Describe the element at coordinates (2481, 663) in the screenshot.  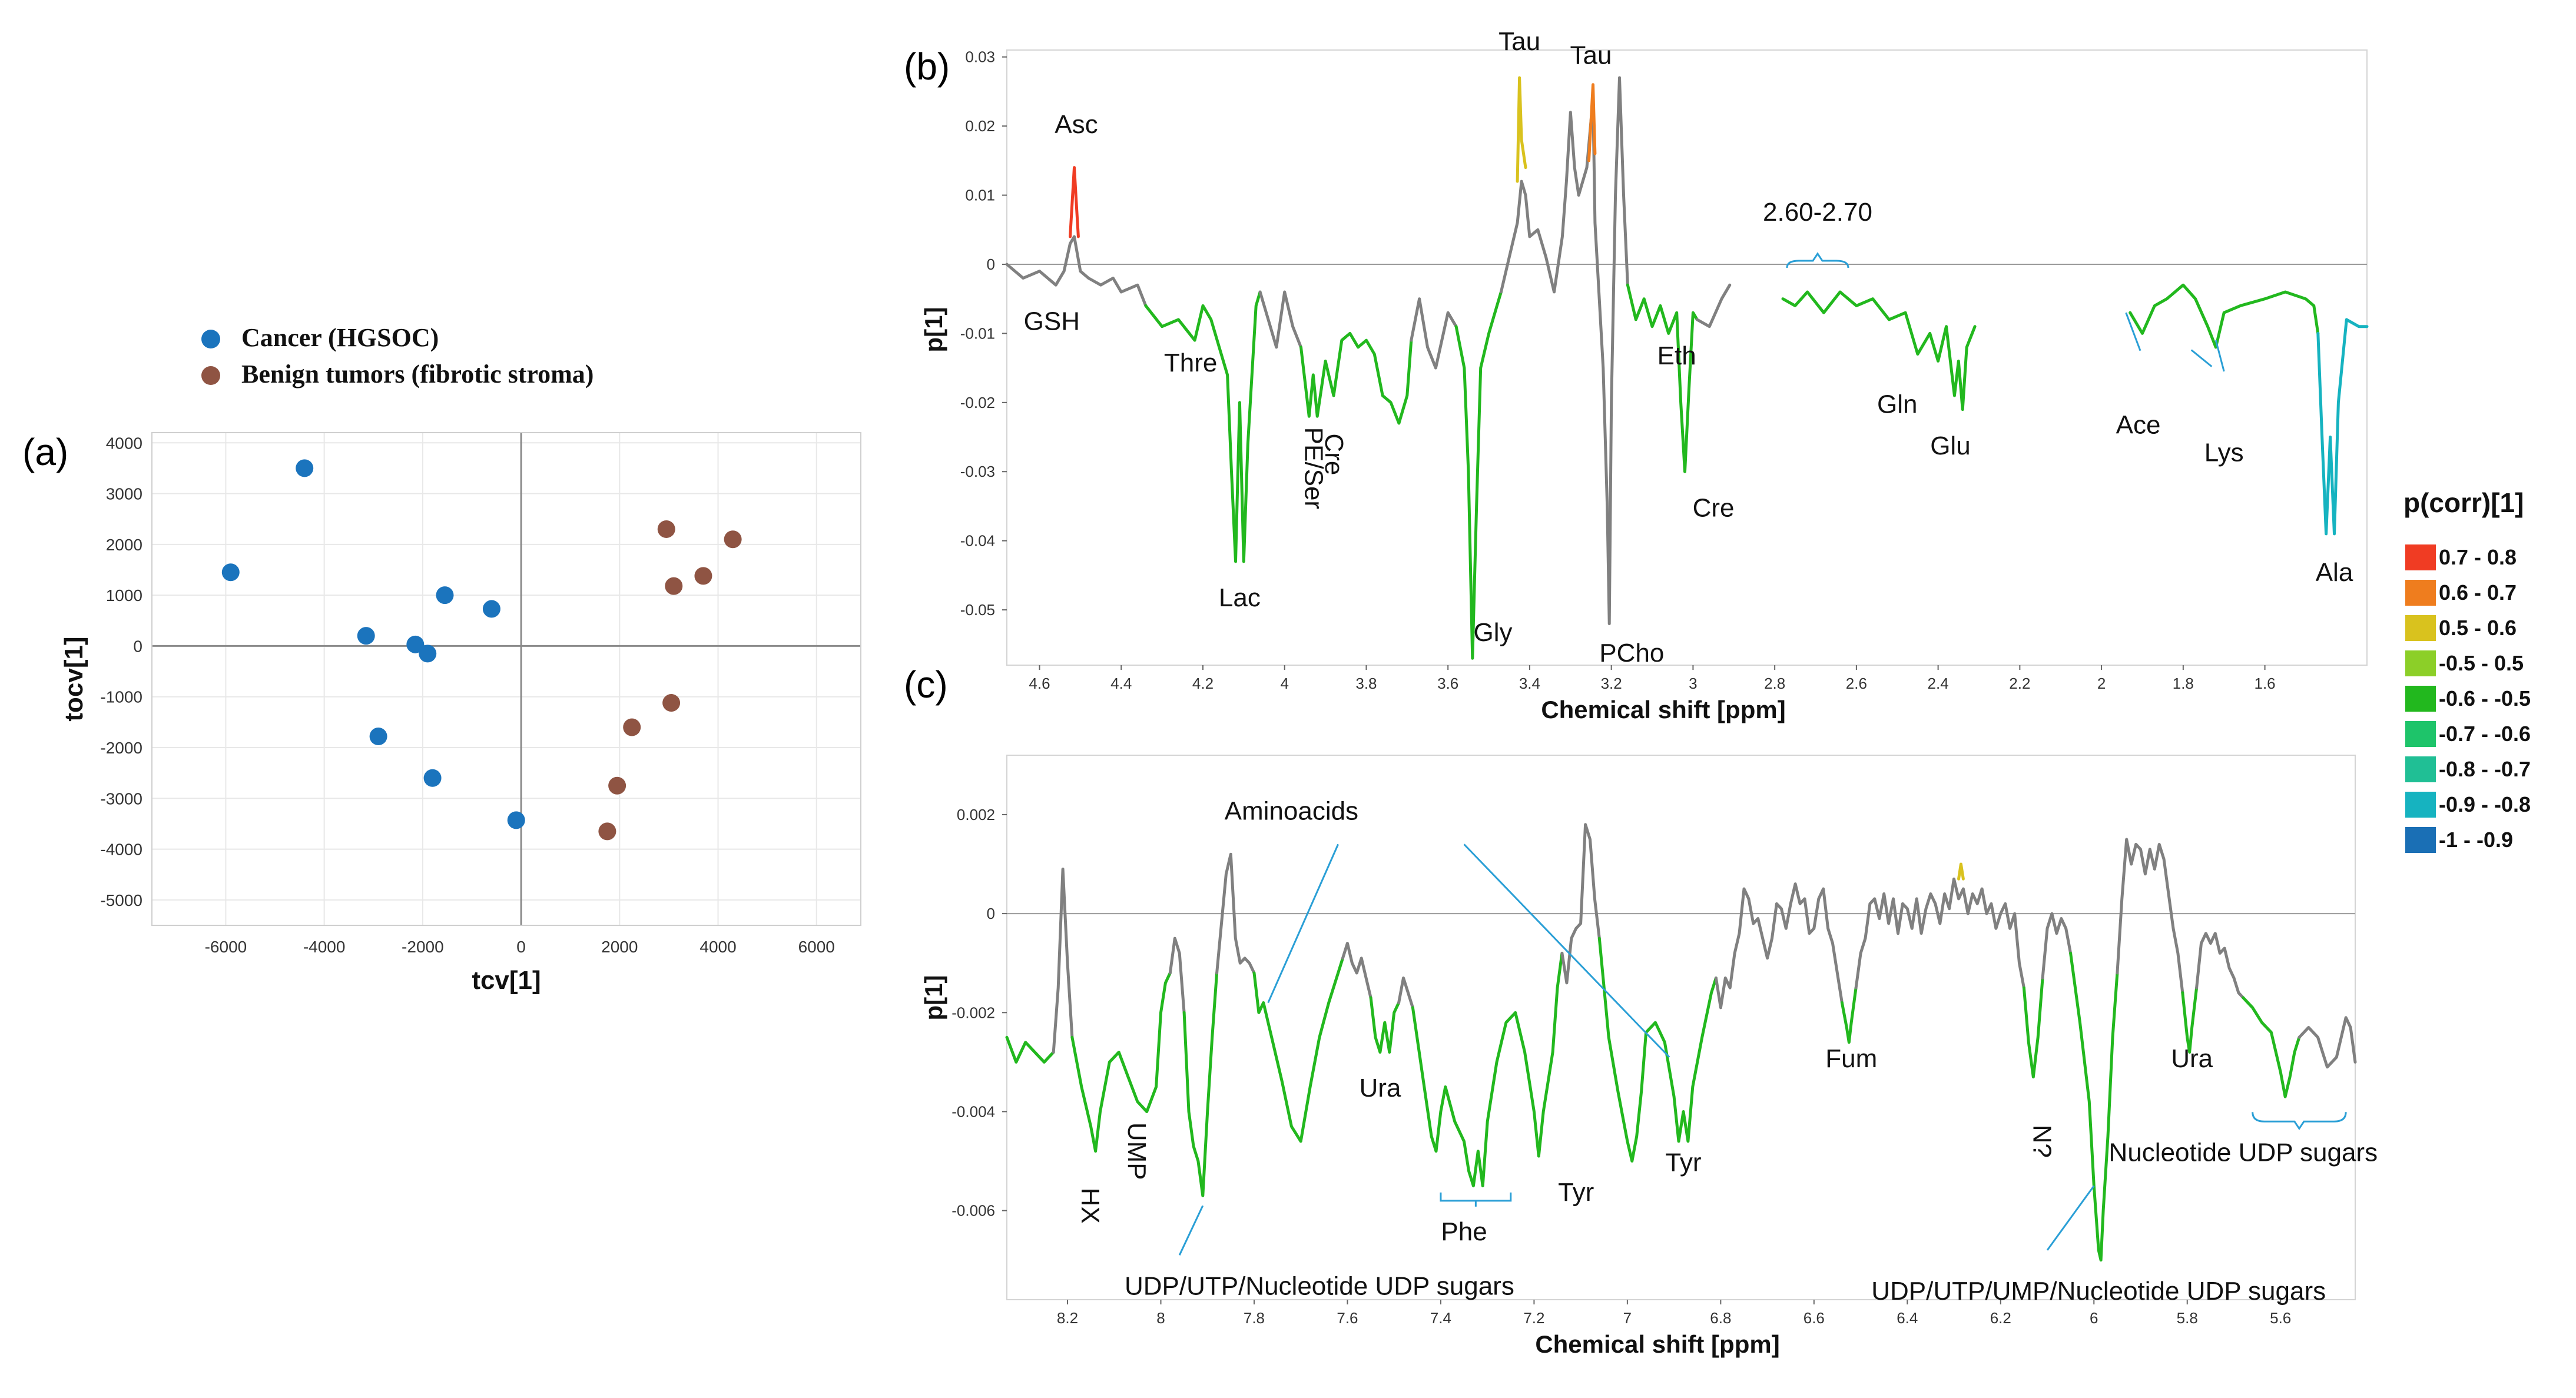
I see `legend-label: -0.5 - 0.5` at that location.